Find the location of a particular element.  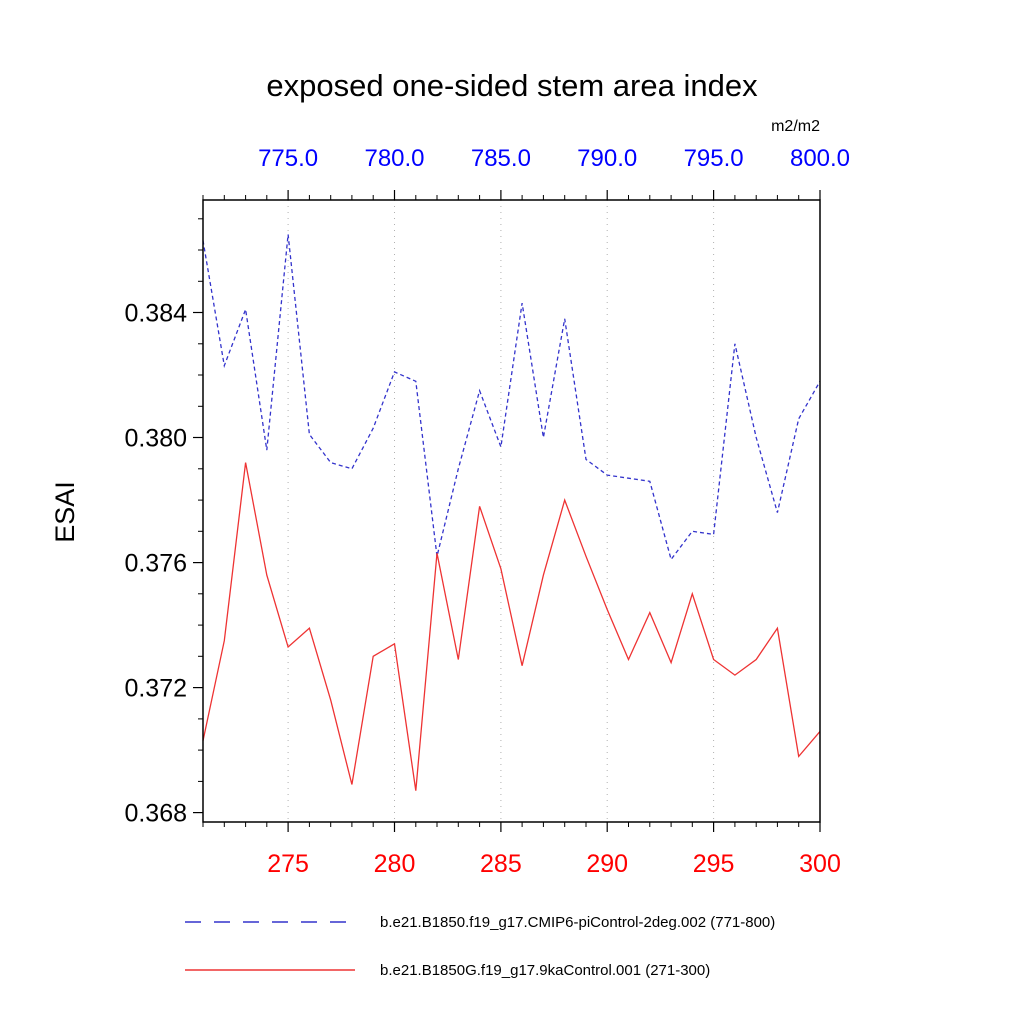

svg-text: 800.0 is located at coordinates (820, 158).